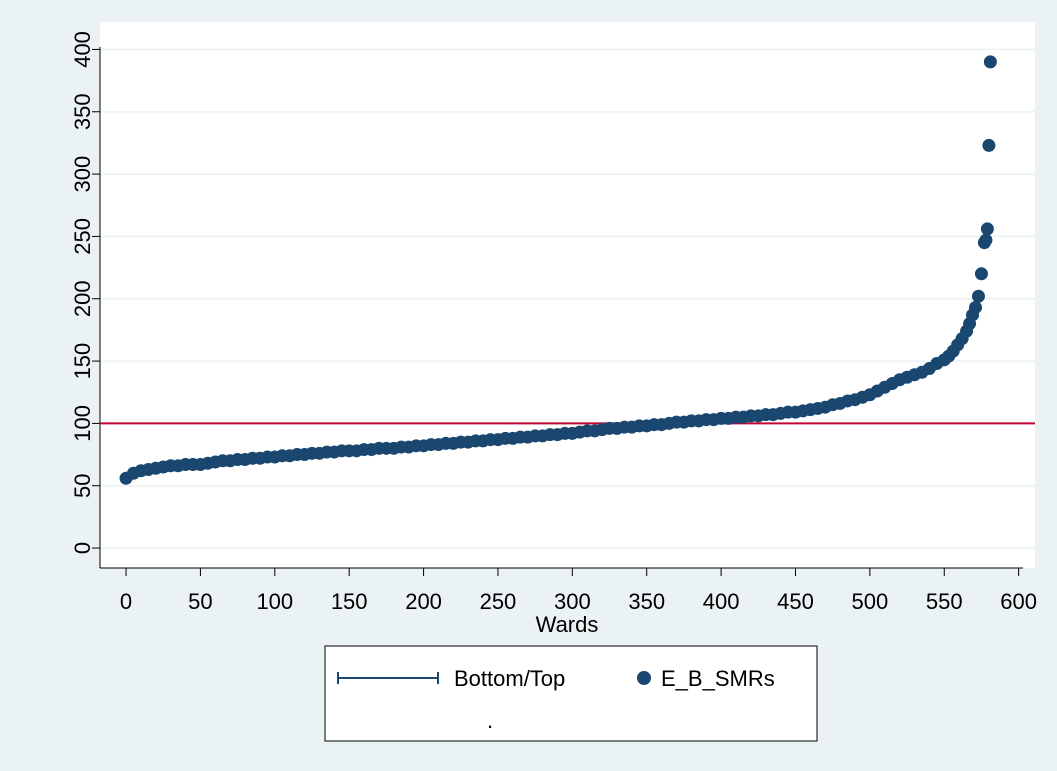 This screenshot has height=771, width=1057. I want to click on y-tick-label: 250, so click(82, 236).